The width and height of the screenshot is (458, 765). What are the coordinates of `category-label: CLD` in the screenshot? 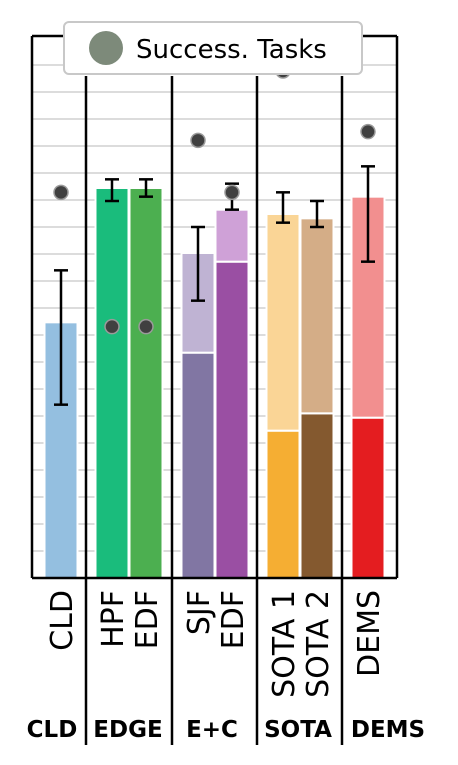 It's located at (62, 620).